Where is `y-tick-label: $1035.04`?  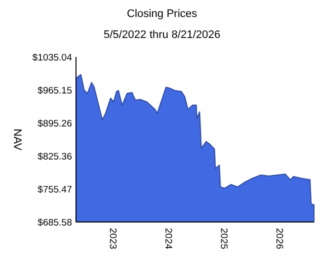 y-tick-label: $1035.04 is located at coordinates (52, 58).